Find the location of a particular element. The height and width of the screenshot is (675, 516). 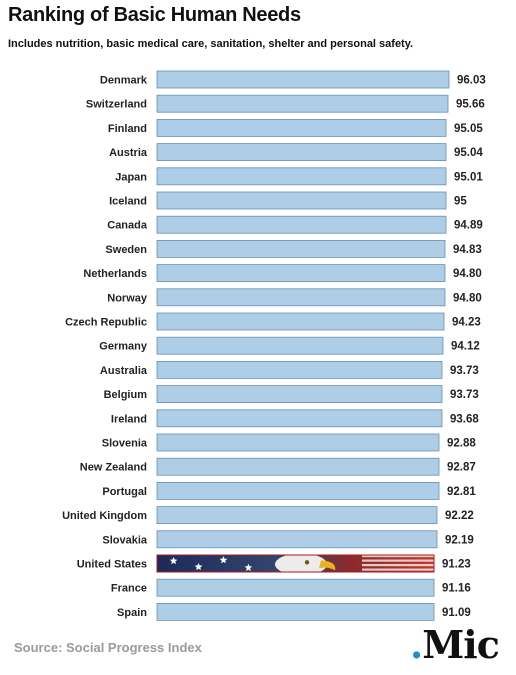

value-label-czech-republic: 94.23 is located at coordinates (466, 323).